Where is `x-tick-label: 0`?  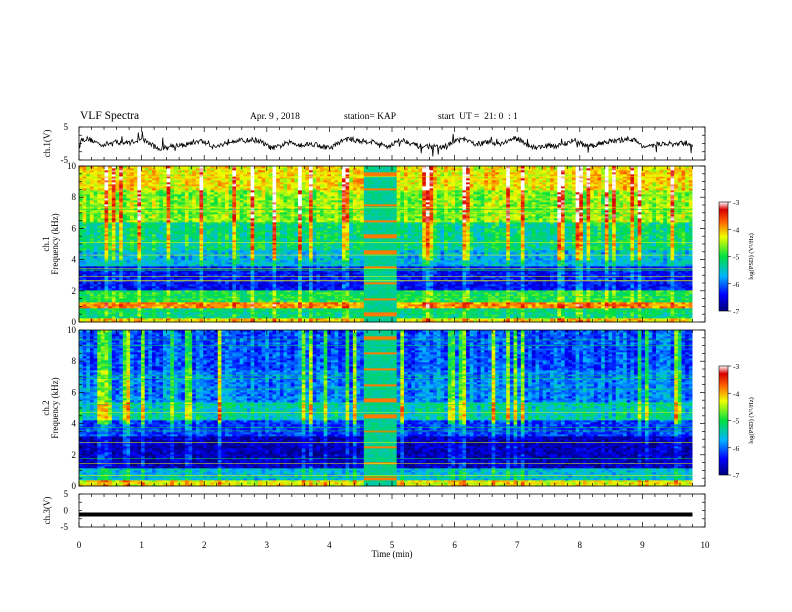 x-tick-label: 0 is located at coordinates (79, 545).